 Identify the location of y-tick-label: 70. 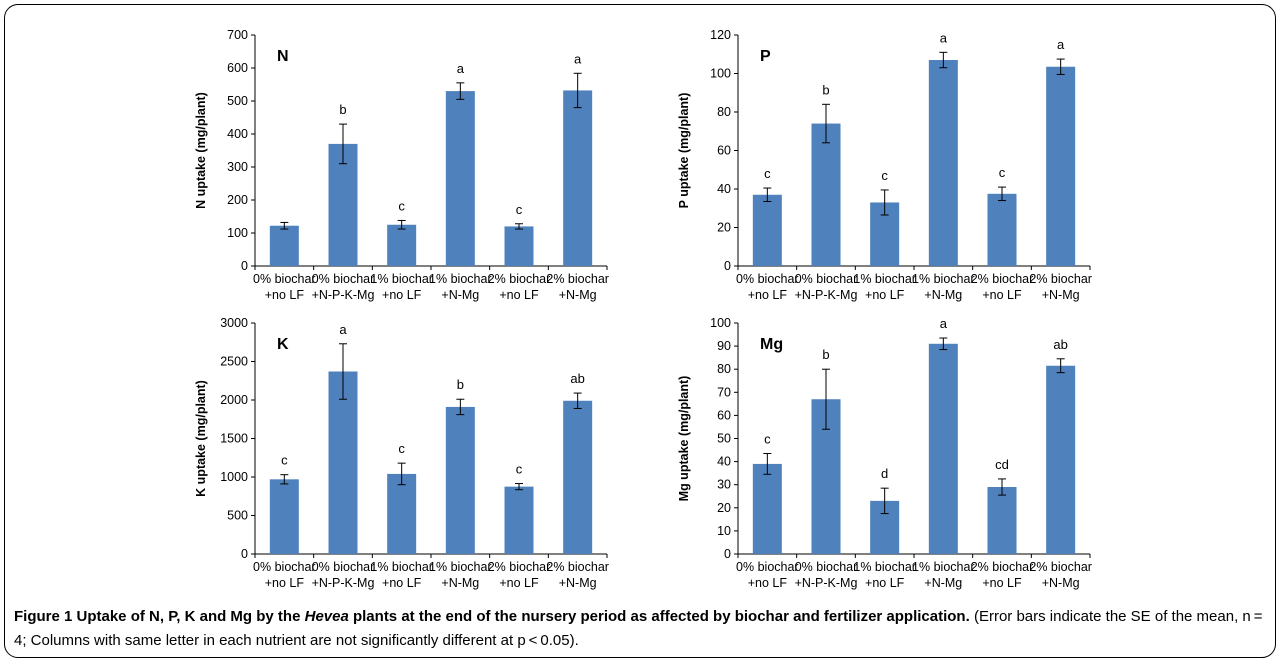
(724, 392).